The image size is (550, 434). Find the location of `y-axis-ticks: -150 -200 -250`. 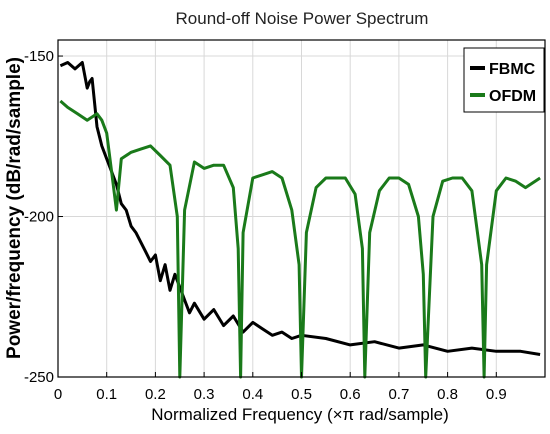

y-axis-ticks: -150 -200 -250 is located at coordinates (43, 217).